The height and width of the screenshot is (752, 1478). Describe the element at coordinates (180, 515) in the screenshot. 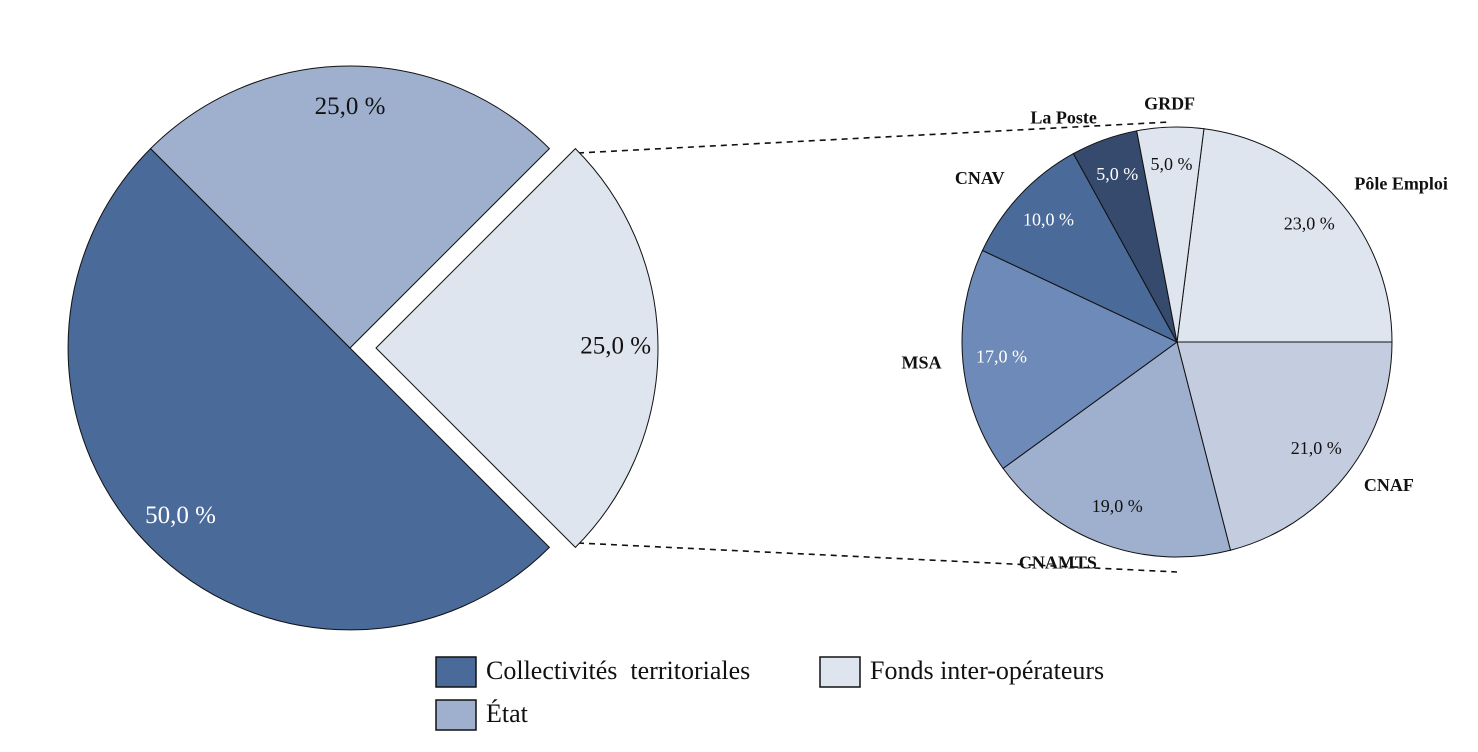

I see `value-label: 50,0 %` at that location.